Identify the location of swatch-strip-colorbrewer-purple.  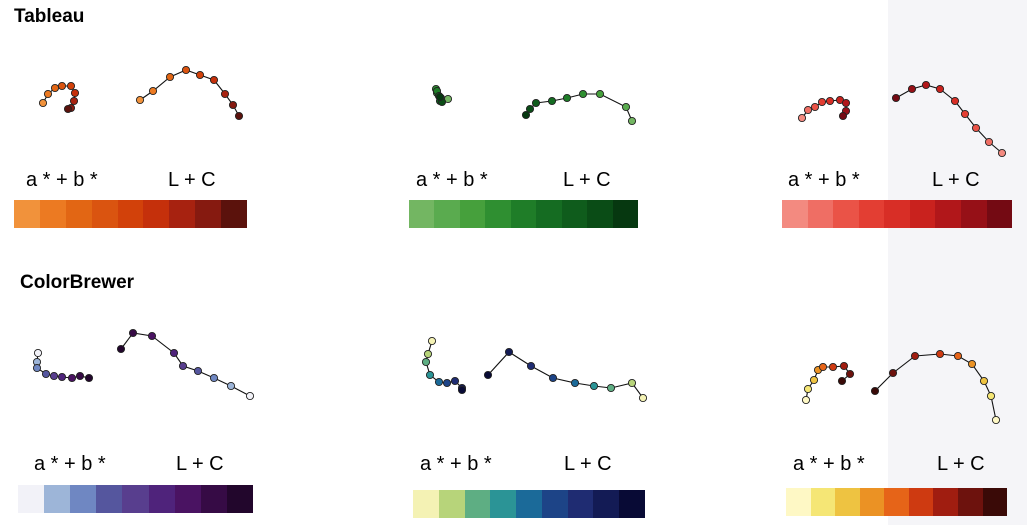
(135, 499).